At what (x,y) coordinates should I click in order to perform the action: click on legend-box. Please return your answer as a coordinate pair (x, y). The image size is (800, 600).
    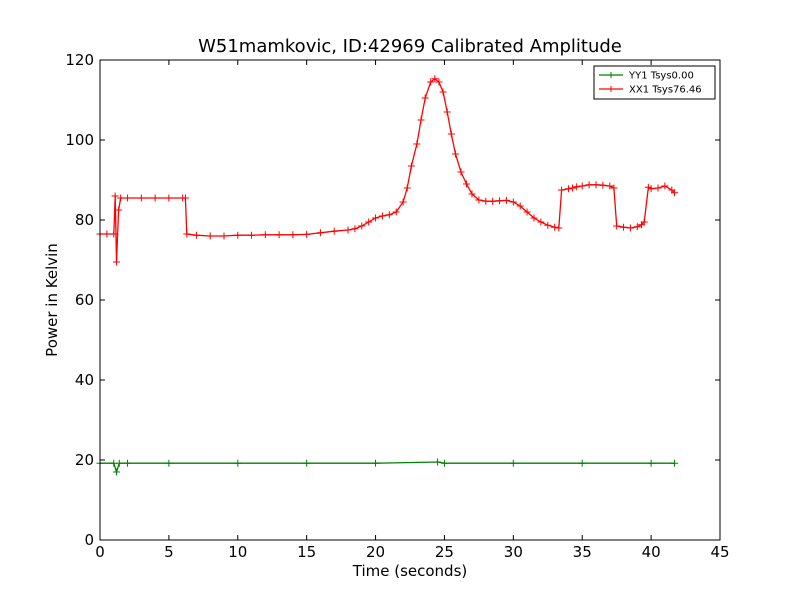
    Looking at the image, I should click on (654, 82).